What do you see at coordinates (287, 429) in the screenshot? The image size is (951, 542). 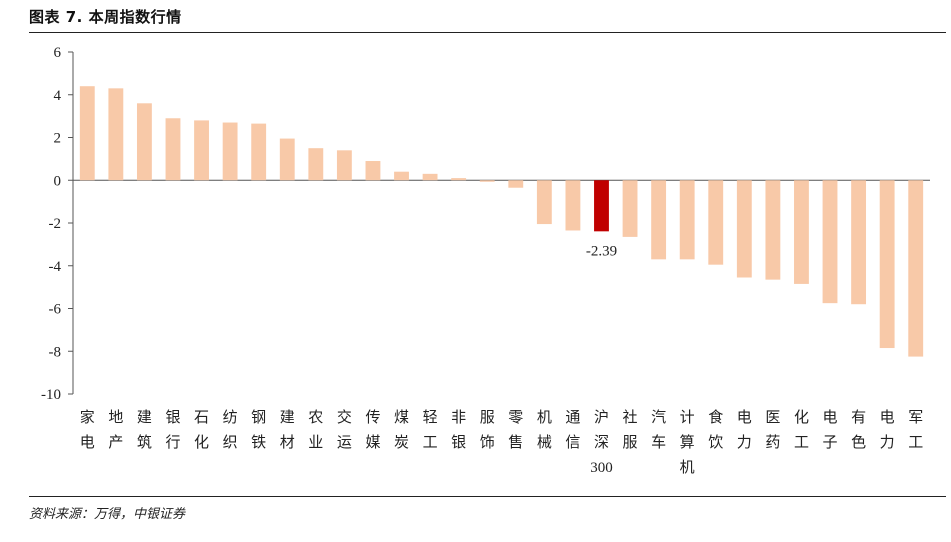 I see `x-category-label: 建材` at bounding box center [287, 429].